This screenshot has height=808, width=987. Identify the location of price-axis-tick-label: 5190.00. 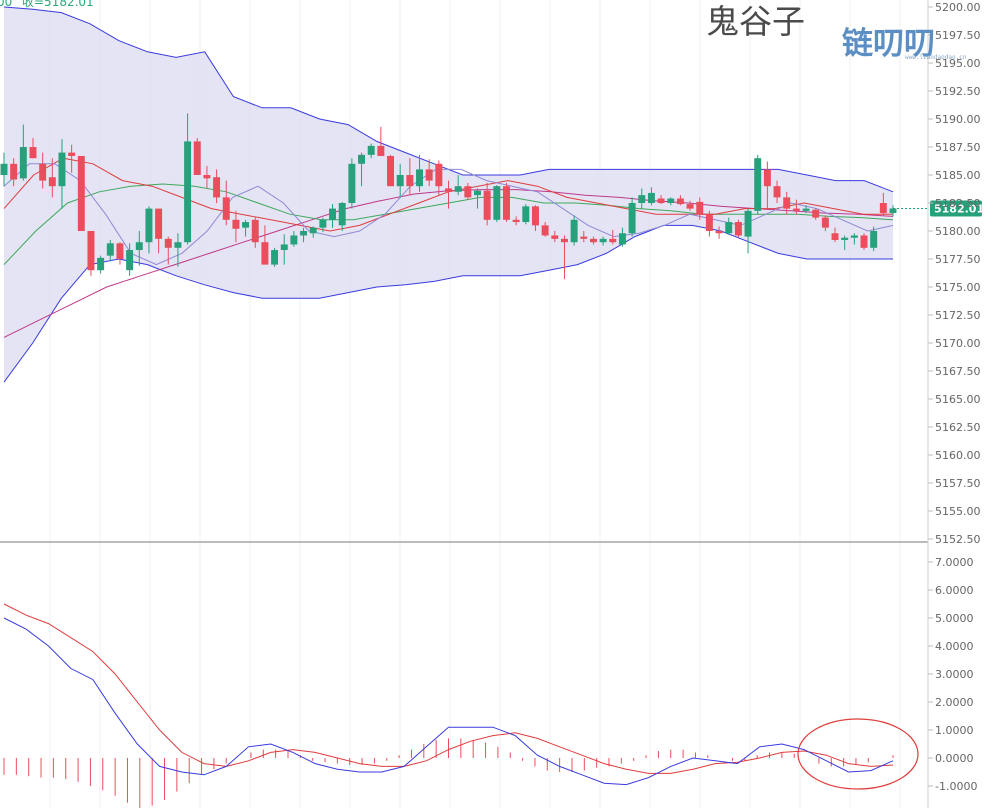
(958, 119).